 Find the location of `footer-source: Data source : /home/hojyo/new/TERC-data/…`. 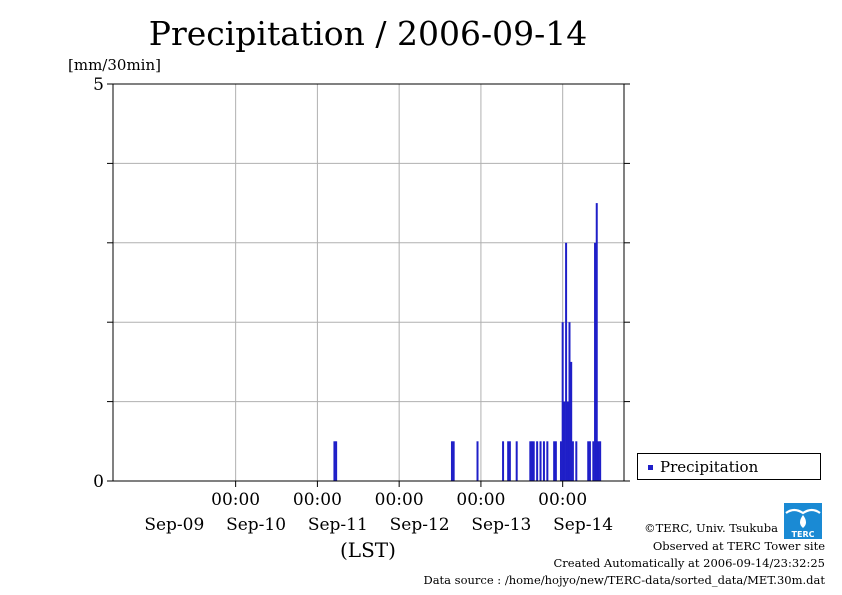

footer-source: Data source : /home/hojyo/new/TERC-data/… is located at coordinates (624, 580).